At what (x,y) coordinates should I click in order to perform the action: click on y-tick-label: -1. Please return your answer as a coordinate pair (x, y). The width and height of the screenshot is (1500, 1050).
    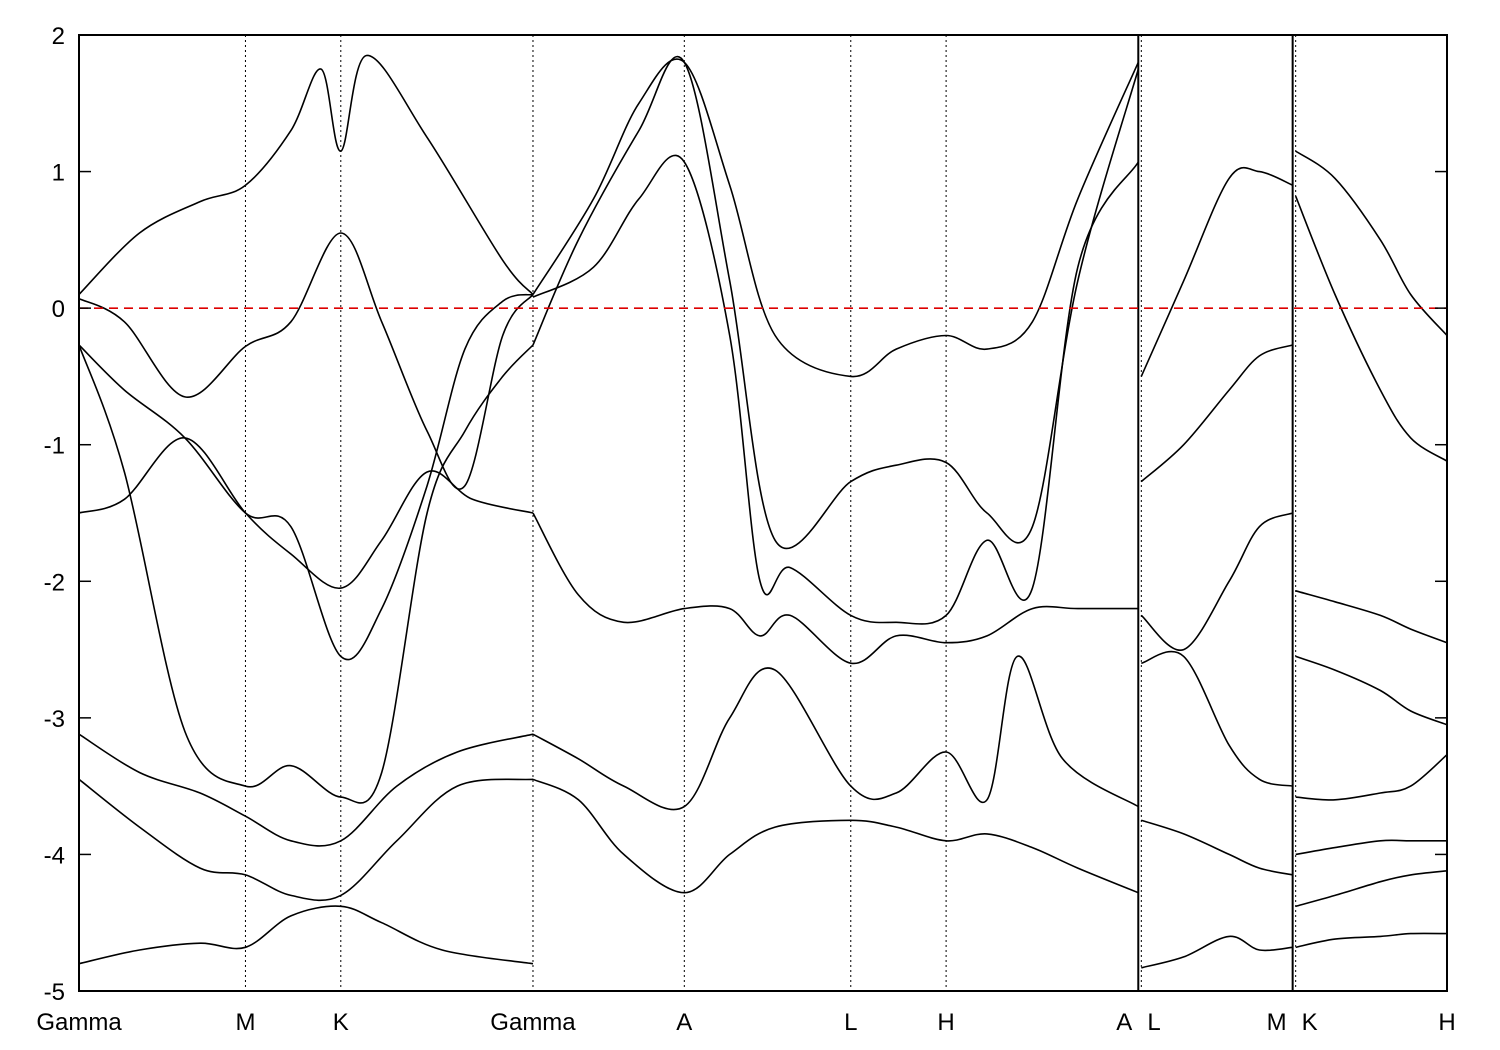
    Looking at the image, I should click on (54, 446).